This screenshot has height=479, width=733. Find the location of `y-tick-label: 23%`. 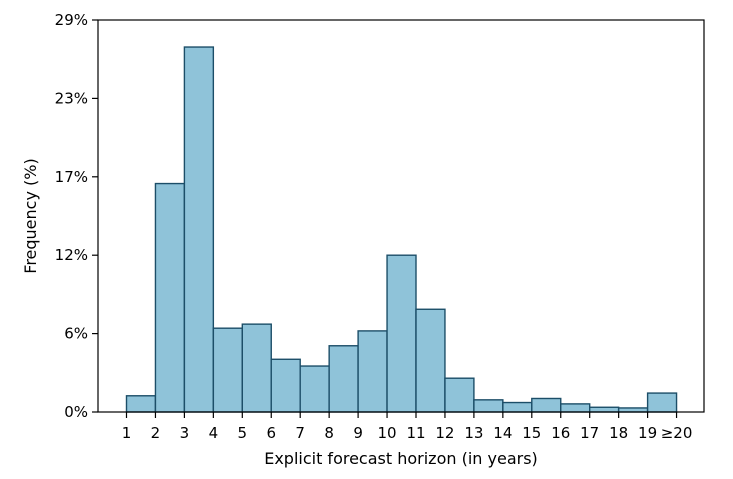

y-tick-label: 23% is located at coordinates (71, 98).